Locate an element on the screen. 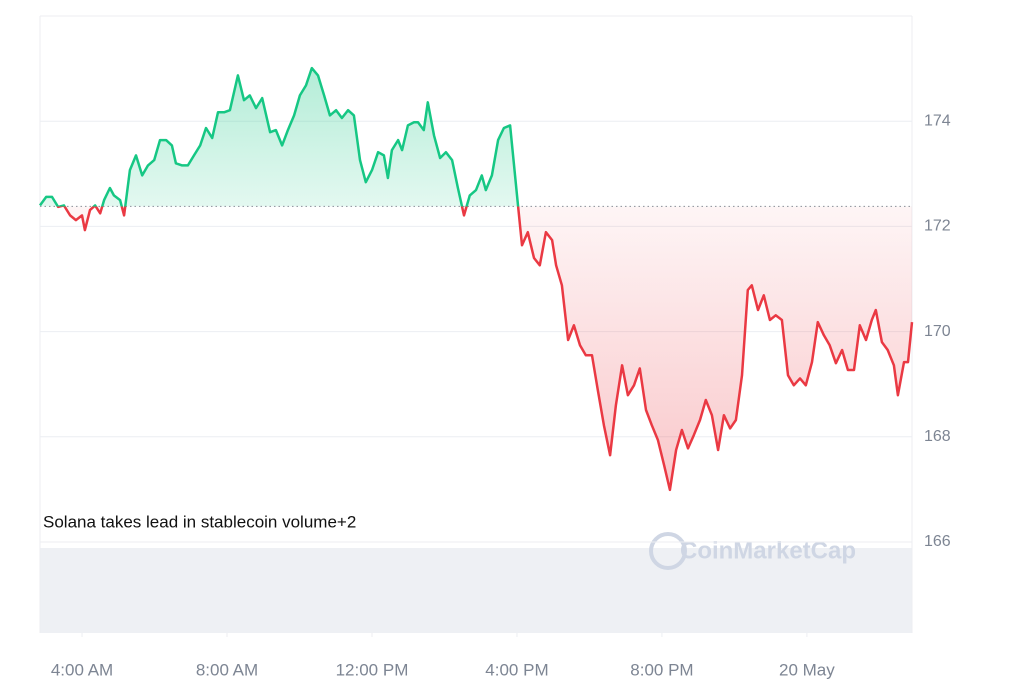 Image resolution: width=1024 pixels, height=683 pixels. watermark-logo is located at coordinates (668, 551).